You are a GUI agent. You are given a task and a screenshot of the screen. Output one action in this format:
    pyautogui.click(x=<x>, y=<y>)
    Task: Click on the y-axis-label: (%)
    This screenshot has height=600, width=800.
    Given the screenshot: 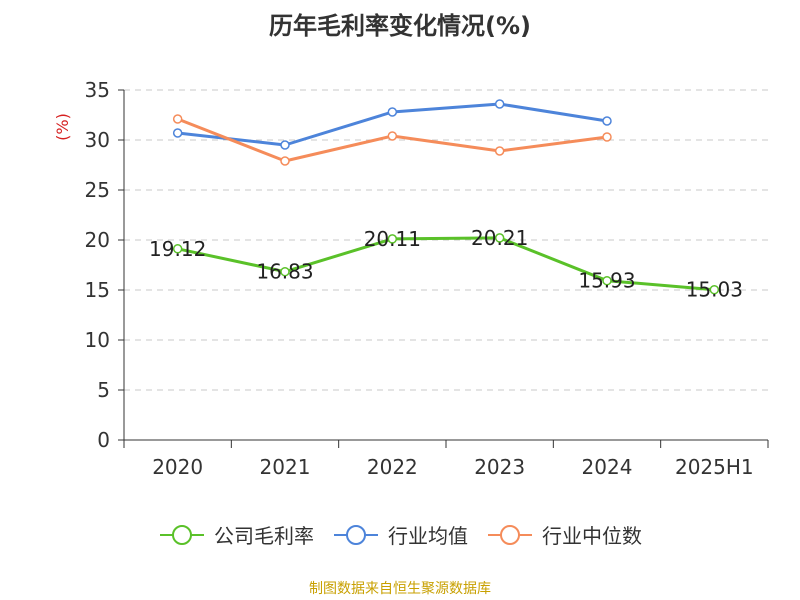 What is the action you would take?
    pyautogui.click(x=62, y=127)
    